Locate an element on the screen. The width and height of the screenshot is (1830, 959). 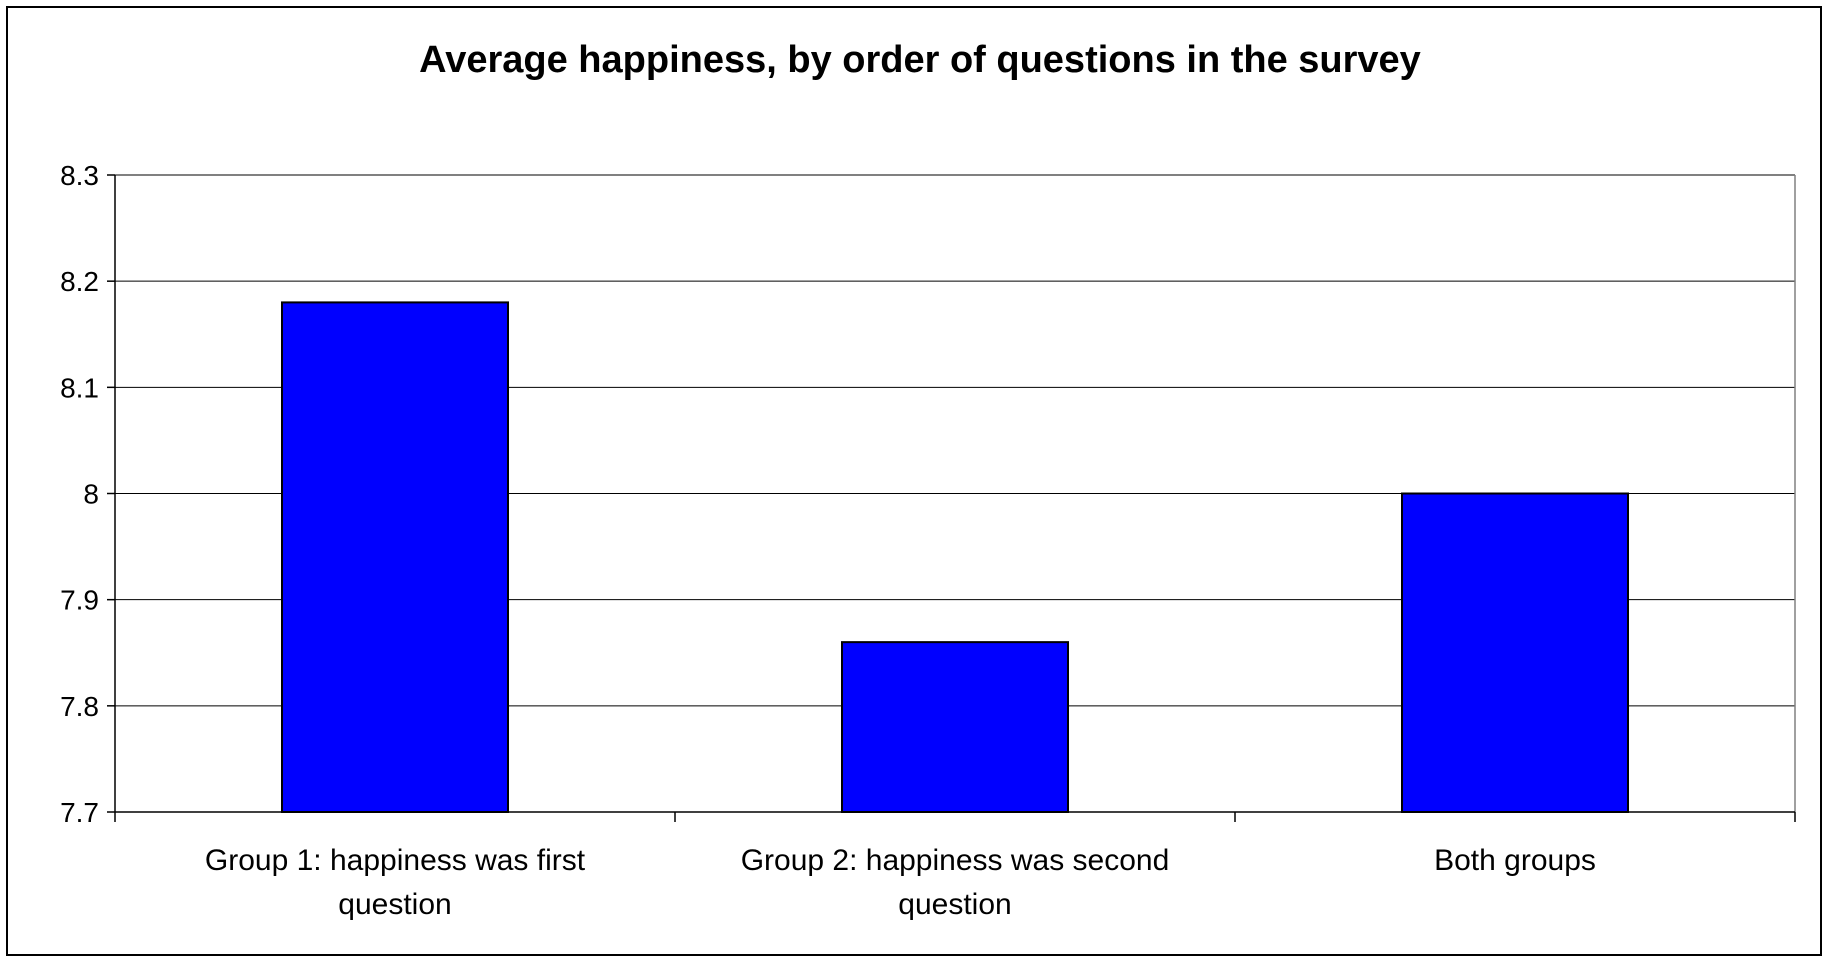
y-tick-label: 7.8 is located at coordinates (79, 706).